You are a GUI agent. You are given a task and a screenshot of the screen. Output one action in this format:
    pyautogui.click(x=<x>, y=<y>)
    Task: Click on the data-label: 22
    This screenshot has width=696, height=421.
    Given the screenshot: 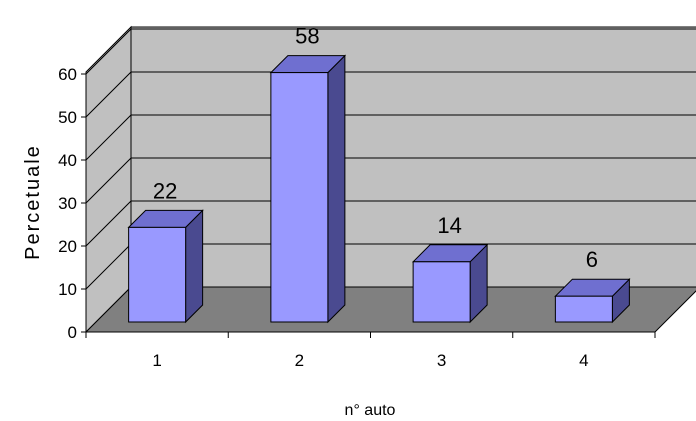 What is the action you would take?
    pyautogui.click(x=165, y=190)
    